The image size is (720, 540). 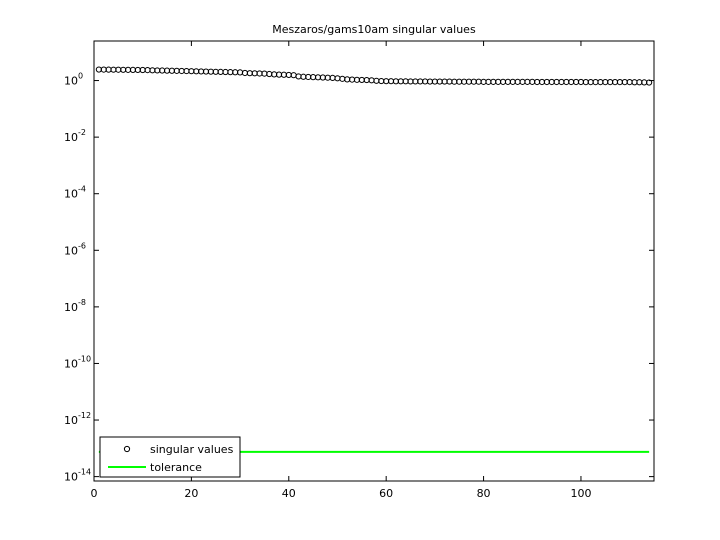 What do you see at coordinates (192, 449) in the screenshot?
I see `legend-label: singular values` at bounding box center [192, 449].